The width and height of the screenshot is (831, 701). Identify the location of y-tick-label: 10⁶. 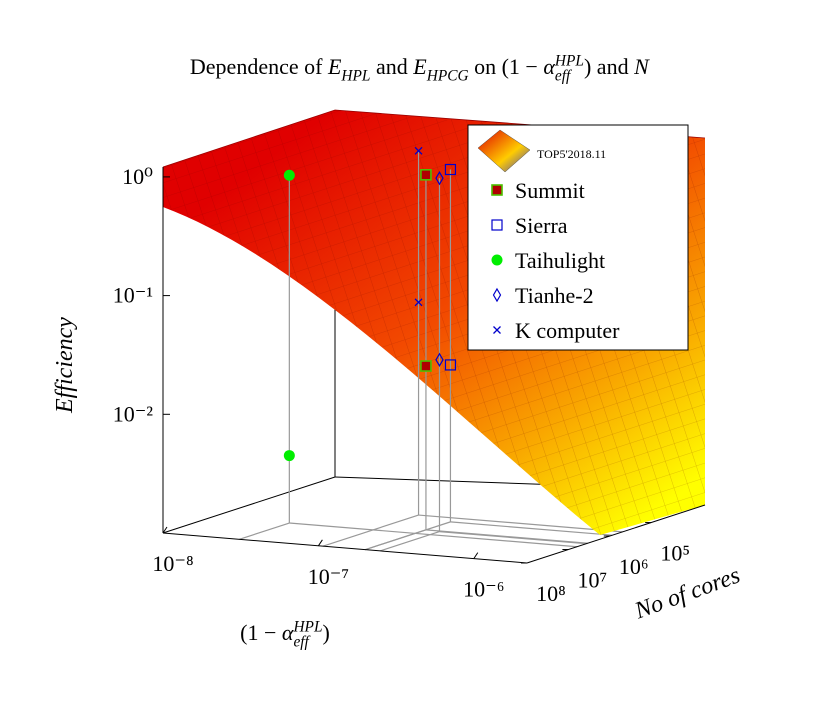
(634, 566).